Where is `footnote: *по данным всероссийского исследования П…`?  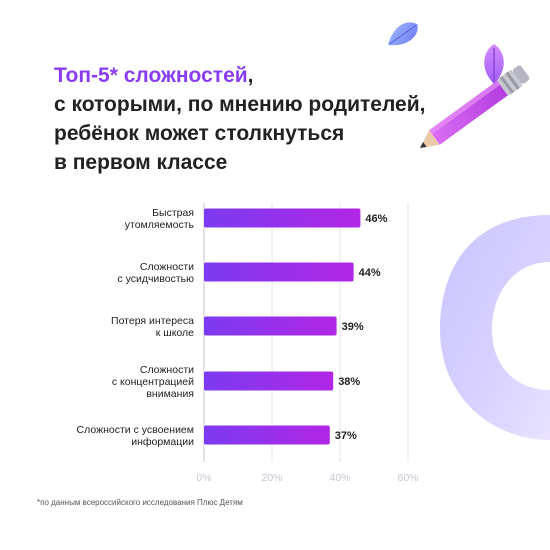
footnote: *по данным всероссийского исследования П… is located at coordinates (140, 502).